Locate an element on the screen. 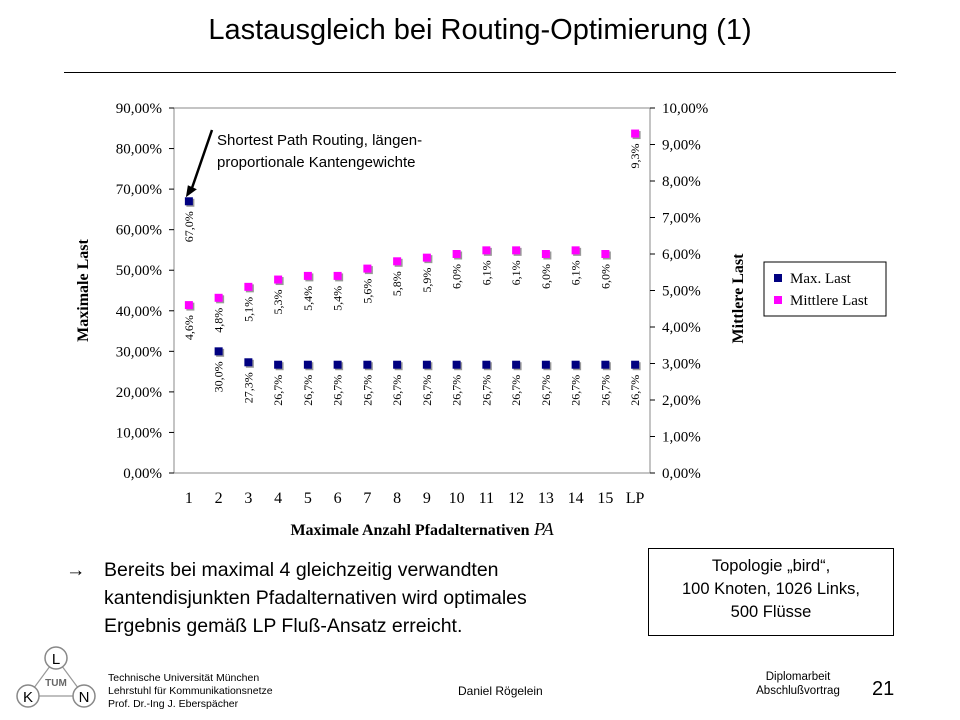 The image size is (960, 720). footer-line: Abschlußvortrag is located at coordinates (798, 691).